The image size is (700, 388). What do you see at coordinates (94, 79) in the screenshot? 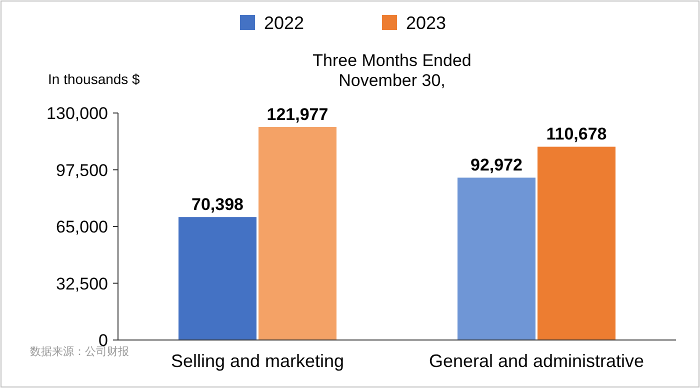
I see `y-axis-title: In thousands $` at bounding box center [94, 79].